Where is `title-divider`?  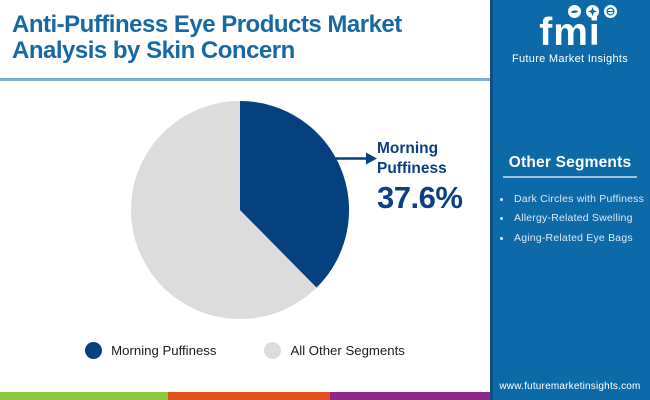 title-divider is located at coordinates (245, 79).